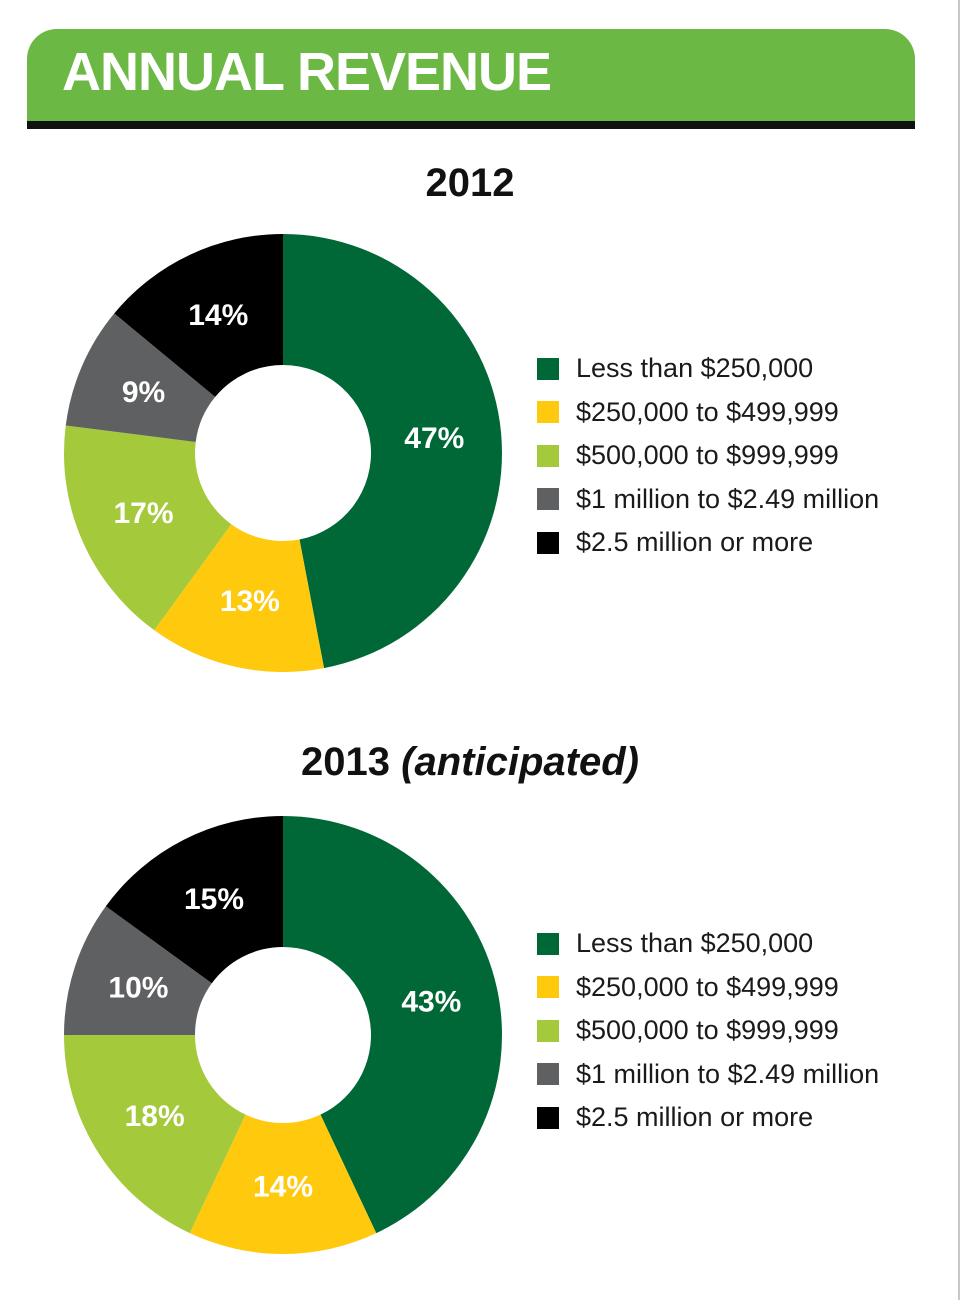 Image resolution: width=977 pixels, height=1300 pixels. I want to click on slice-label-2013-less-than-250k: 43%, so click(431, 1001).